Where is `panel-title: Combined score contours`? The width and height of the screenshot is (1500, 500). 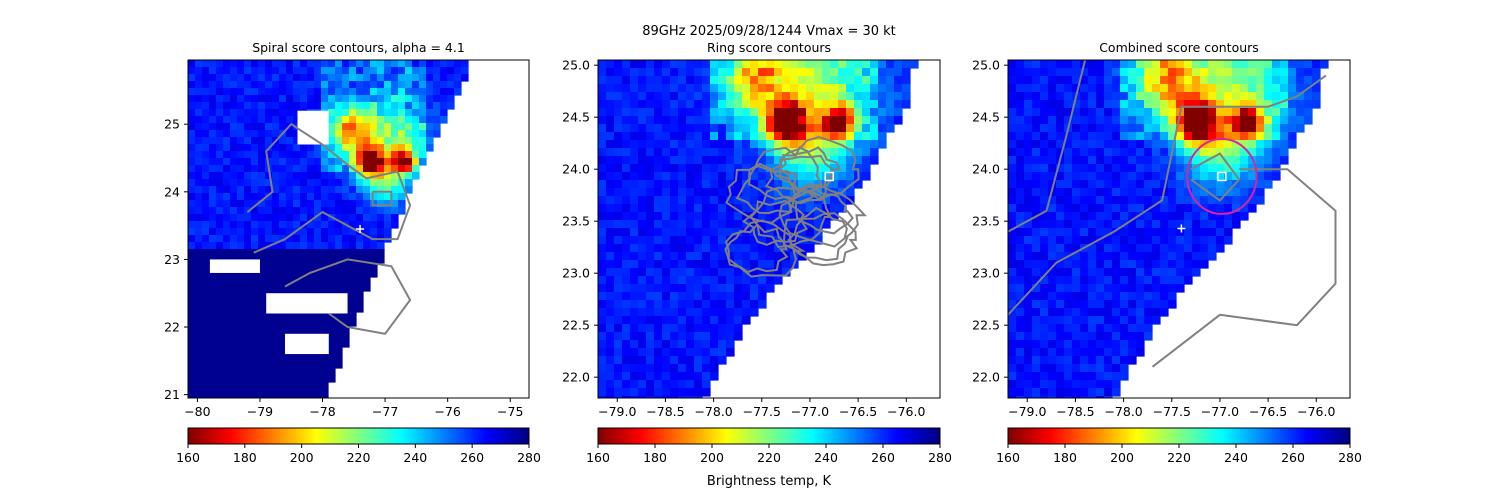 panel-title: Combined score contours is located at coordinates (1179, 47).